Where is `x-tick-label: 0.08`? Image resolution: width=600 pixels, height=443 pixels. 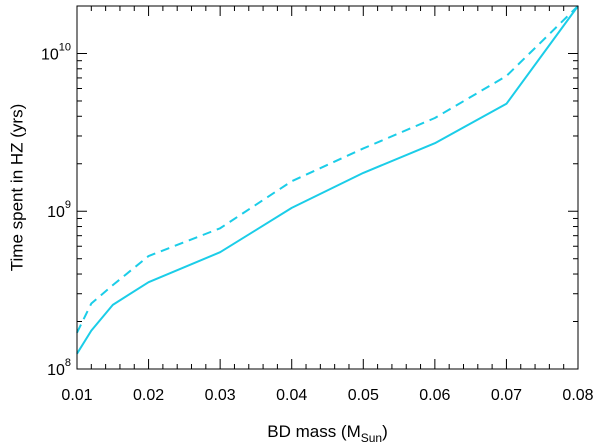
x-tick-label: 0.08 is located at coordinates (577, 395).